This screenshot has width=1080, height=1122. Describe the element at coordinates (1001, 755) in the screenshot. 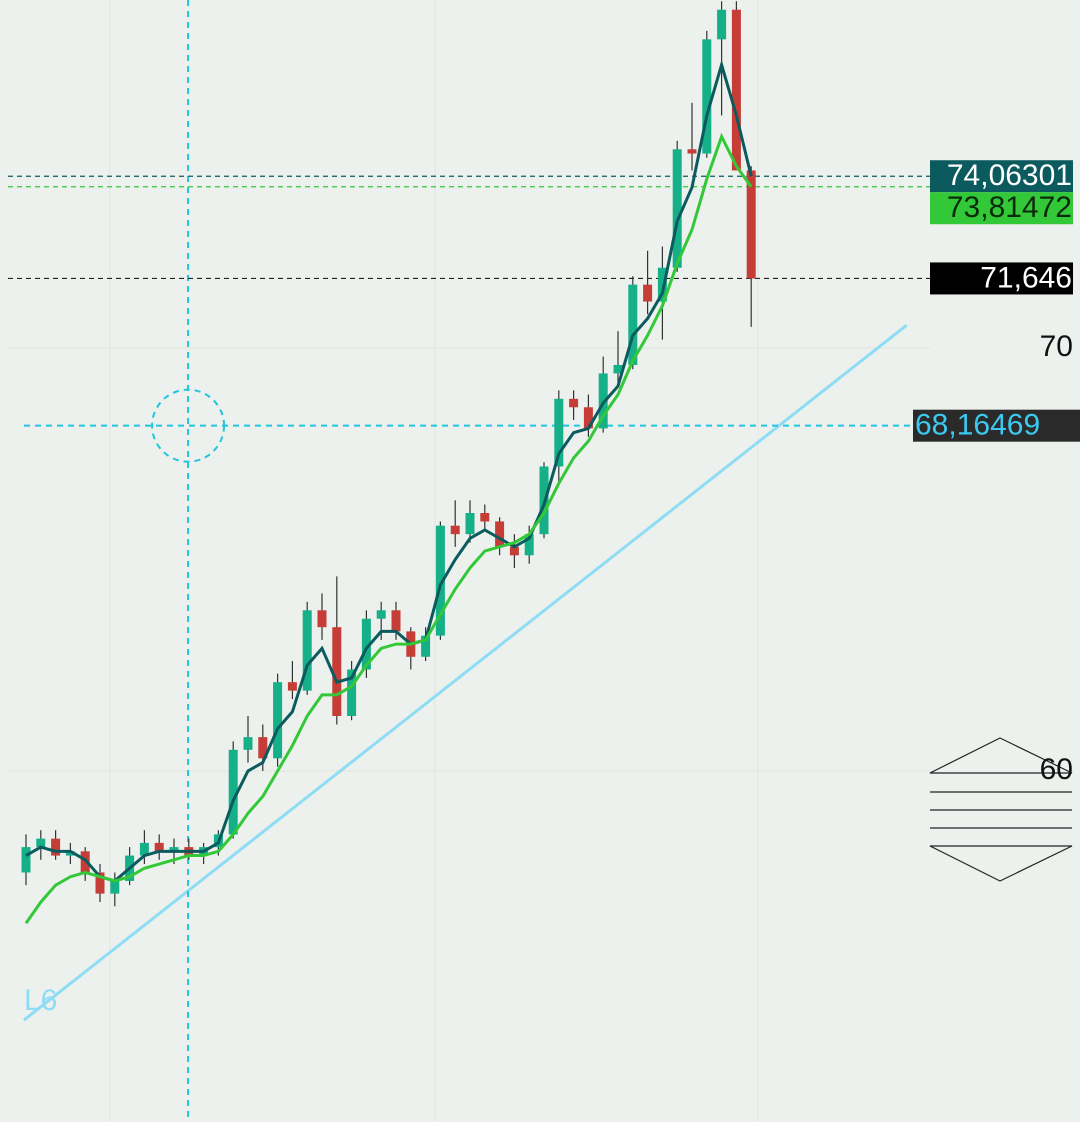

I see `icon-triangle-up` at that location.